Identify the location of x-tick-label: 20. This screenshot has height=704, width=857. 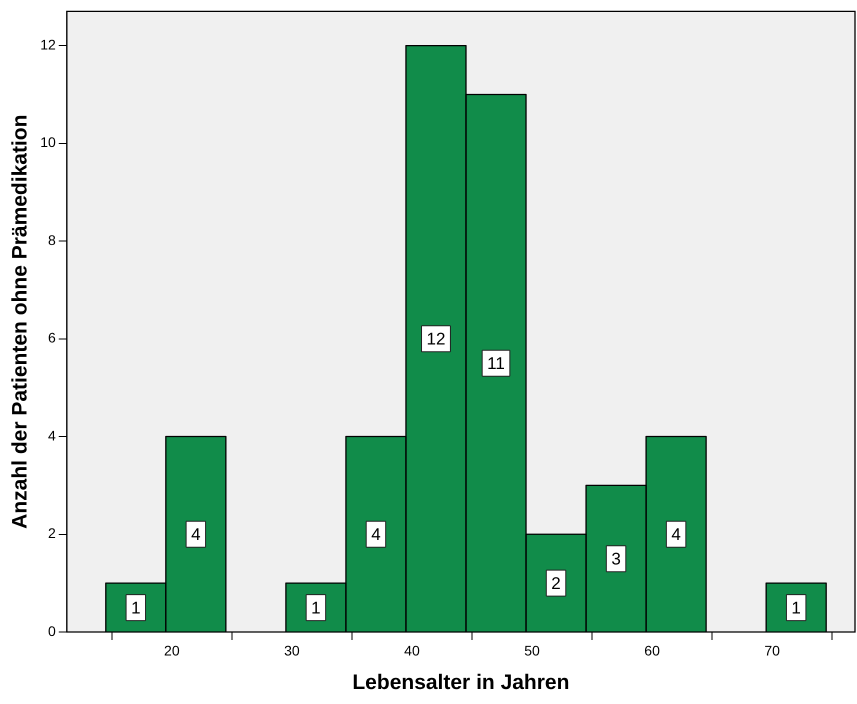
(172, 650).